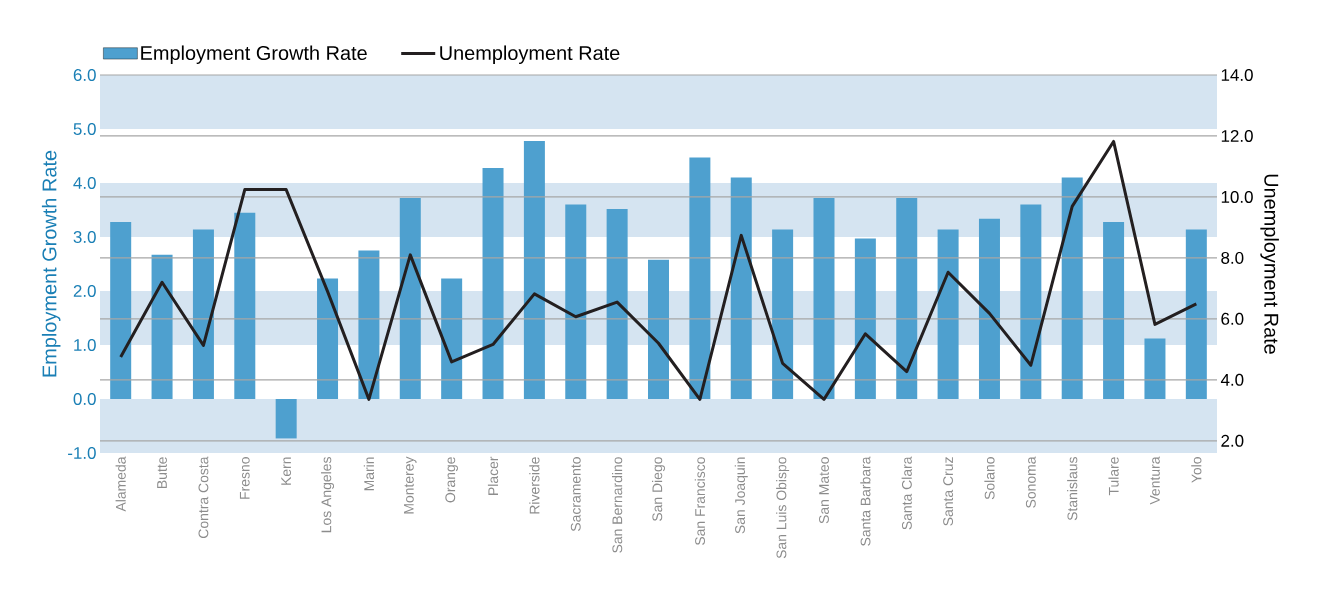 The image size is (1333, 603). Describe the element at coordinates (1237, 135) in the screenshot. I see `y2-tick-label: 12.0` at that location.